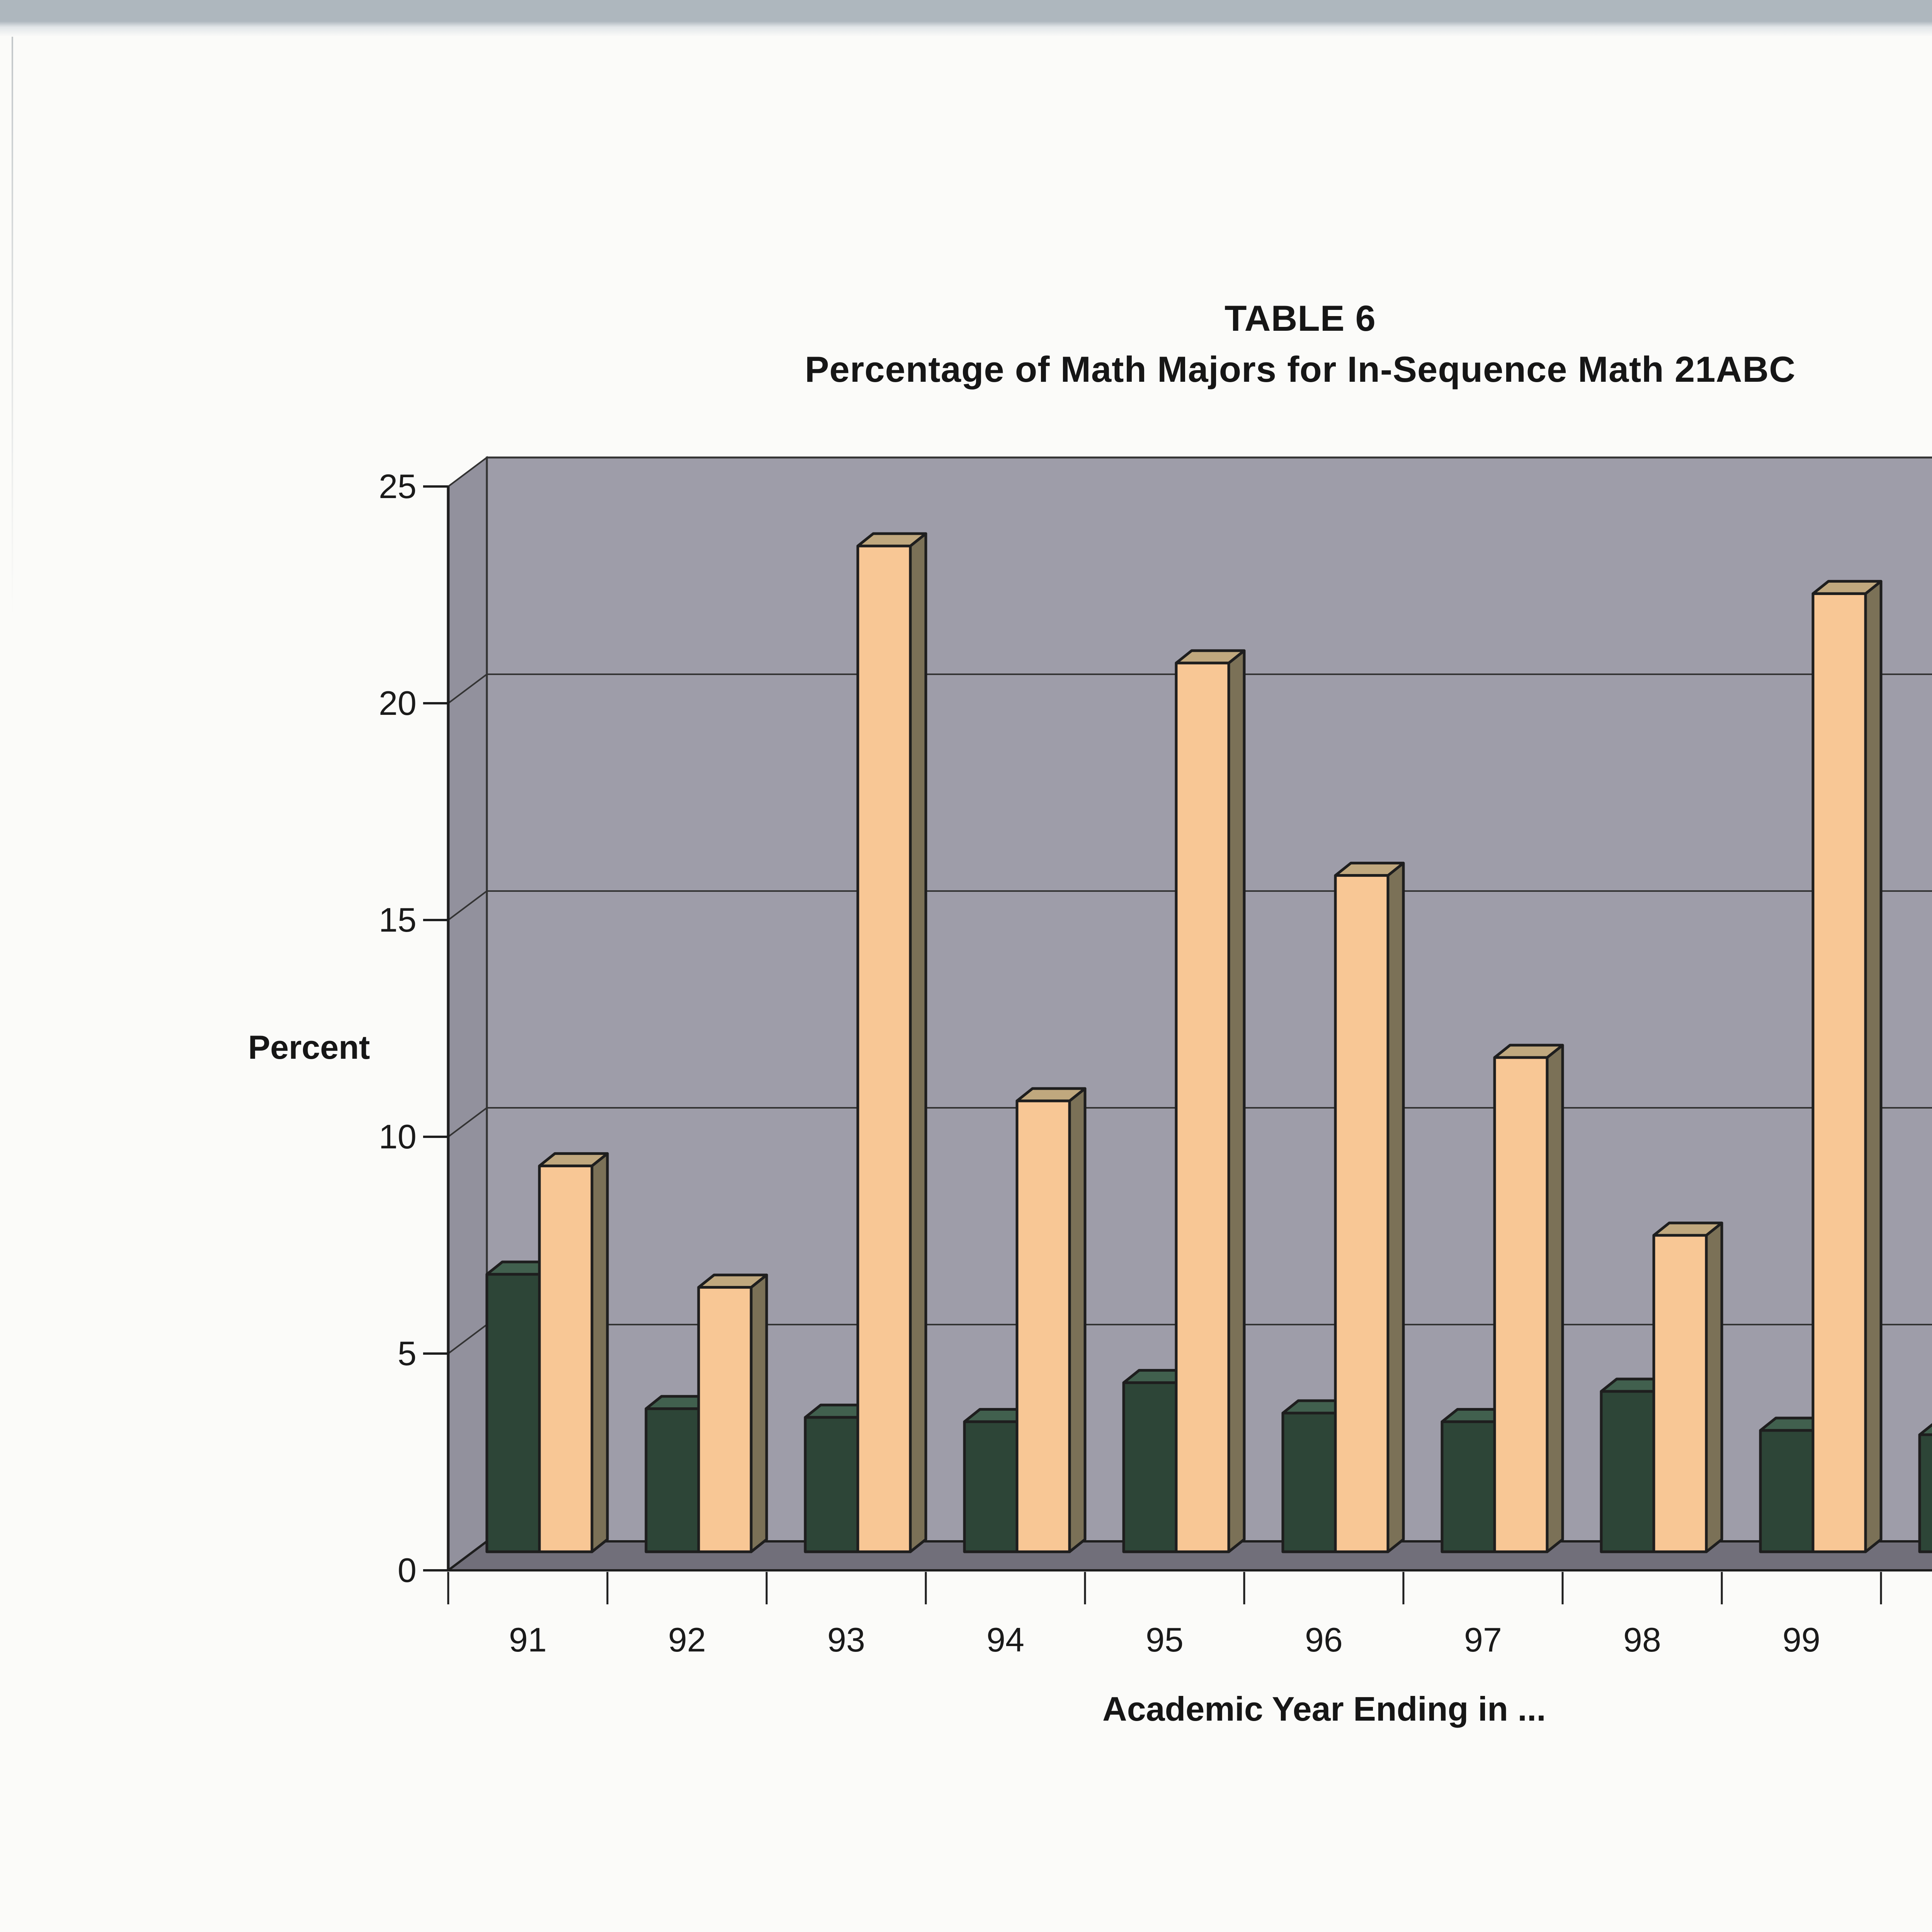 Image resolution: width=1932 pixels, height=1932 pixels. Describe the element at coordinates (13, 326) in the screenshot. I see `scan-artifact-left-line` at that location.